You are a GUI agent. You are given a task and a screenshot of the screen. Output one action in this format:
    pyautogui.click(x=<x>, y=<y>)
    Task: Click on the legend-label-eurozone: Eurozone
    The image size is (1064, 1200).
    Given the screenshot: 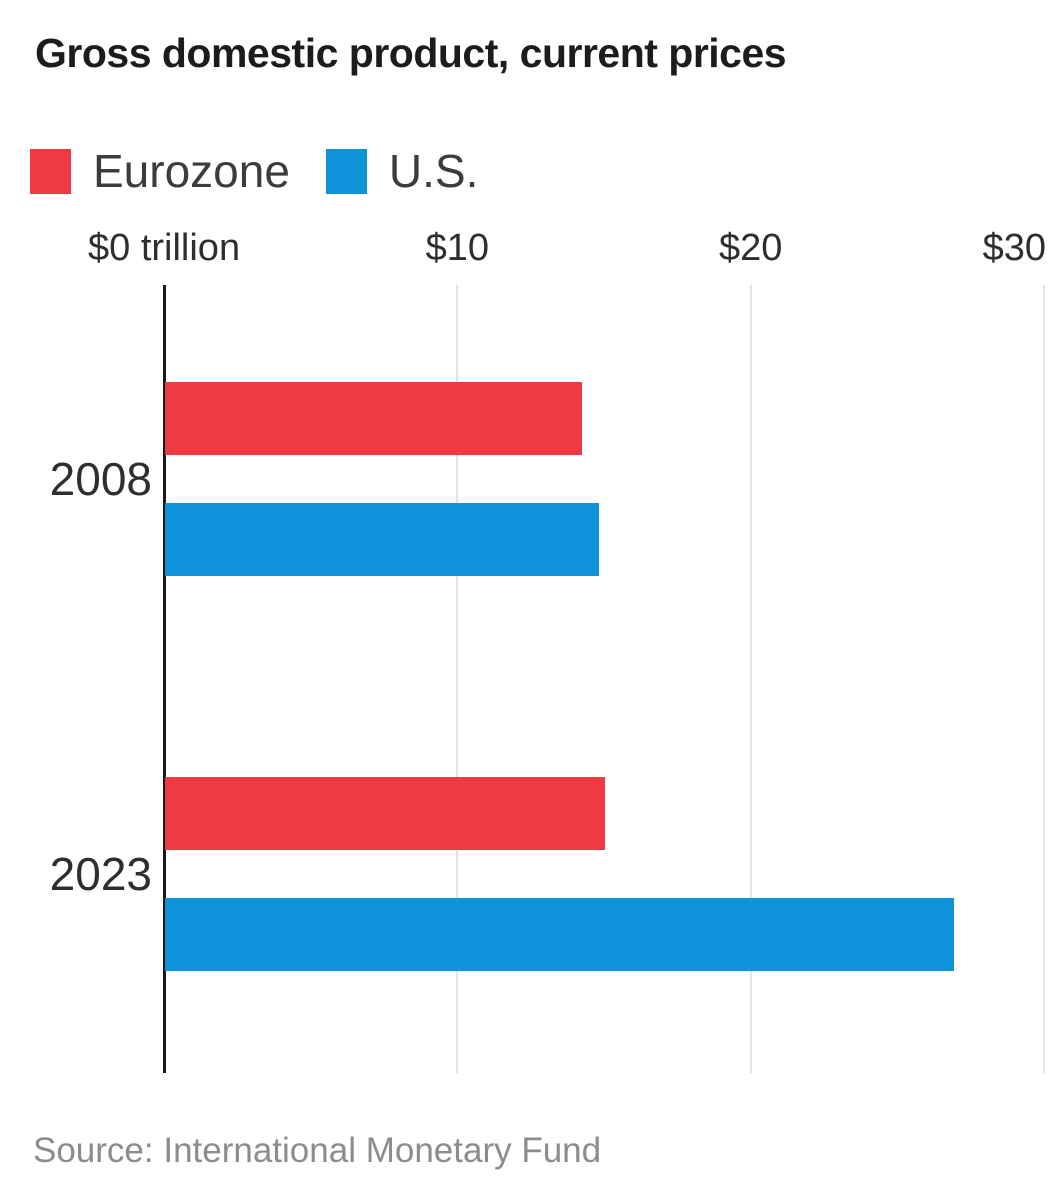 What is the action you would take?
    pyautogui.click(x=191, y=171)
    